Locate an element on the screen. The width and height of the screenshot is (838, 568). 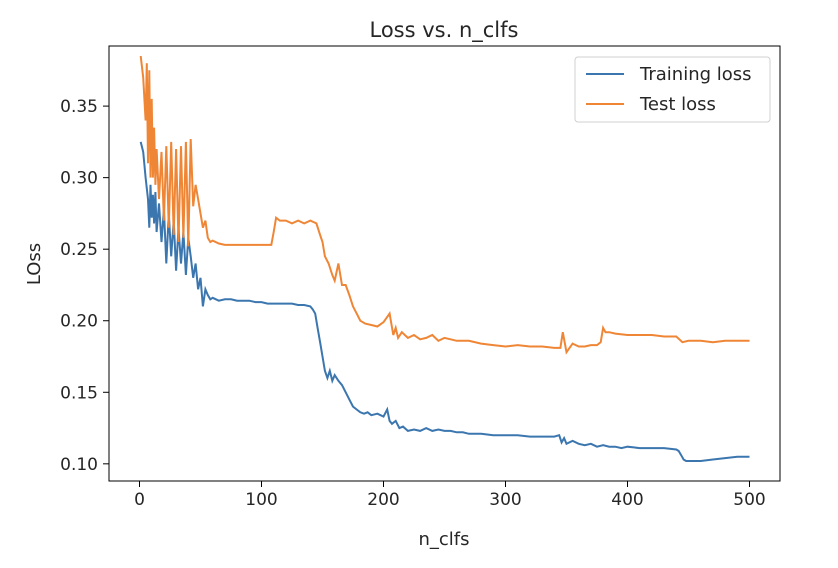
y-axis-title: LOss is located at coordinates (34, 264).